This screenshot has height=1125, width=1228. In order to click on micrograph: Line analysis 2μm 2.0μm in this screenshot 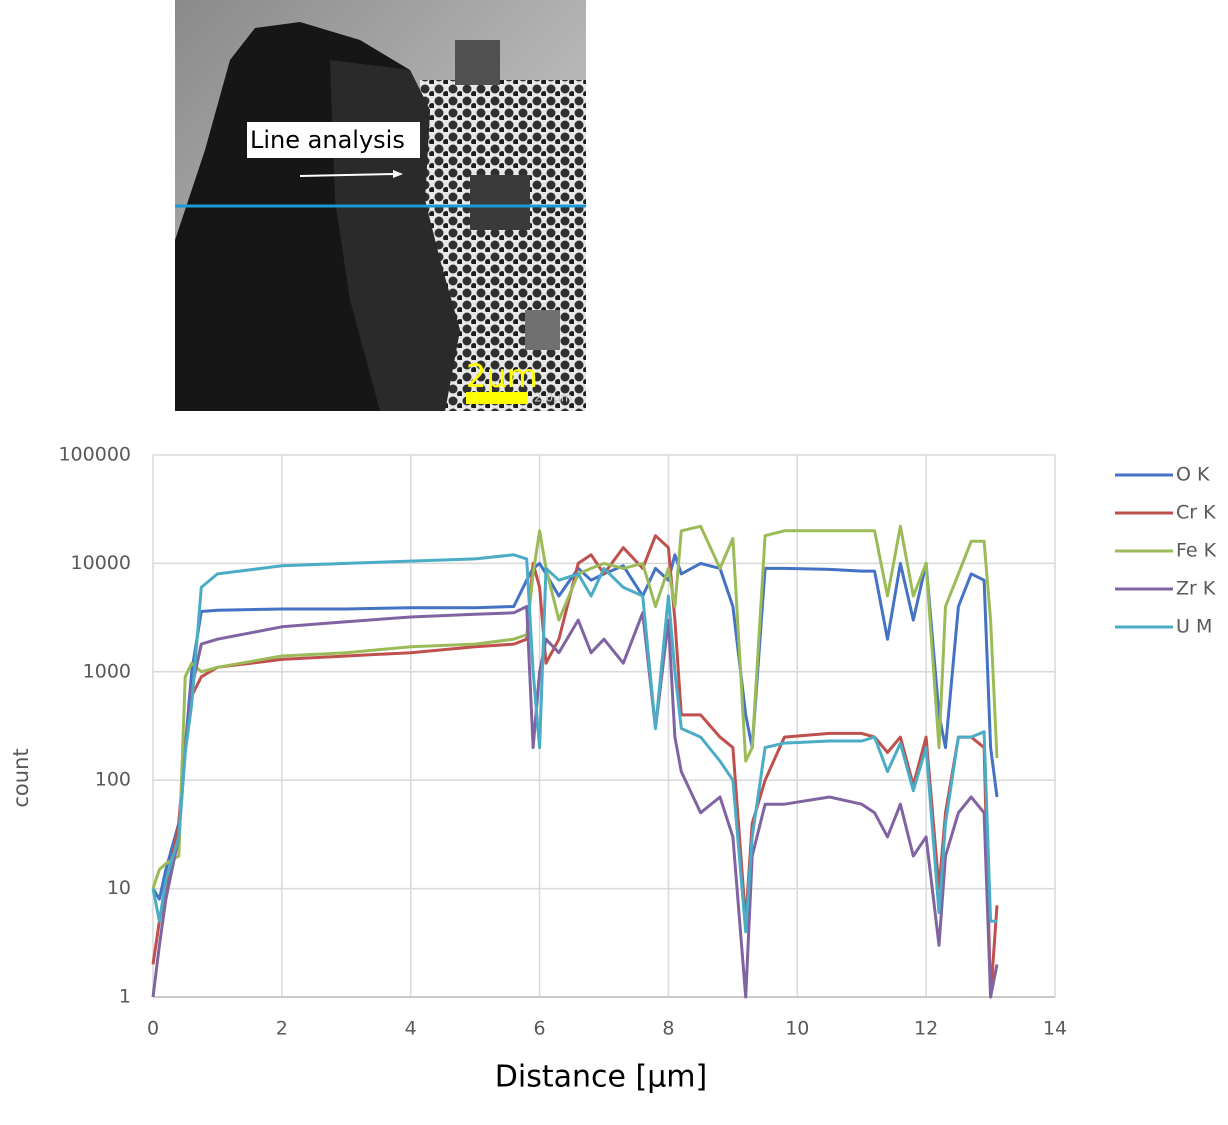, I will do `click(380, 205)`.